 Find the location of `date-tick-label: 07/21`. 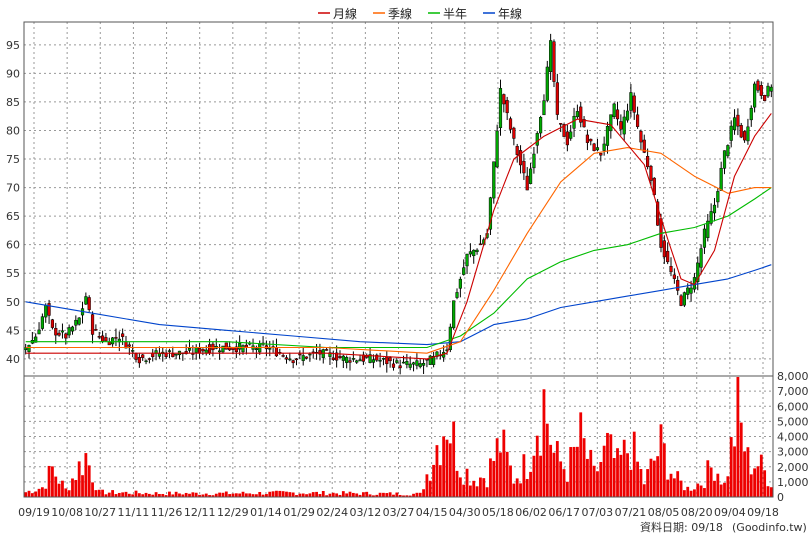

date-tick-label: 07/21 is located at coordinates (631, 512).